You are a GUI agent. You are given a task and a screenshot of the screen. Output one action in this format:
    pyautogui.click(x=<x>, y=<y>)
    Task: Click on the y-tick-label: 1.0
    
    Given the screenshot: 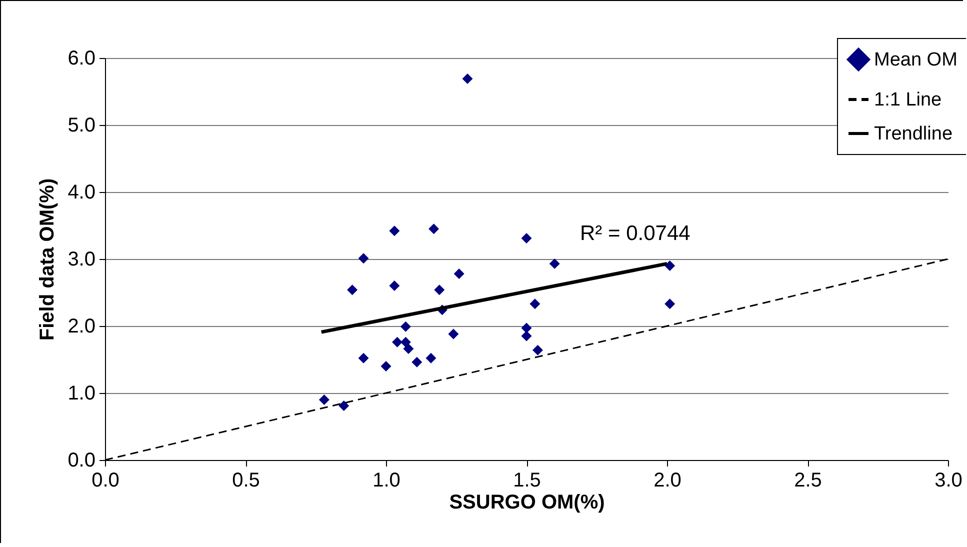 What is the action you would take?
    pyautogui.click(x=82, y=393)
    